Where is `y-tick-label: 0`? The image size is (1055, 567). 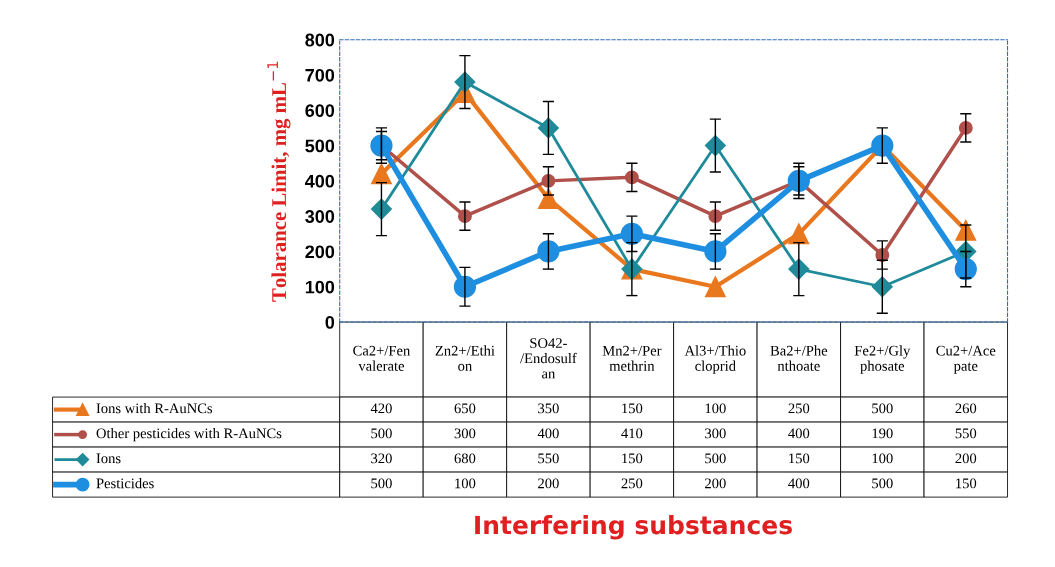 y-tick-label: 0 is located at coordinates (330, 322).